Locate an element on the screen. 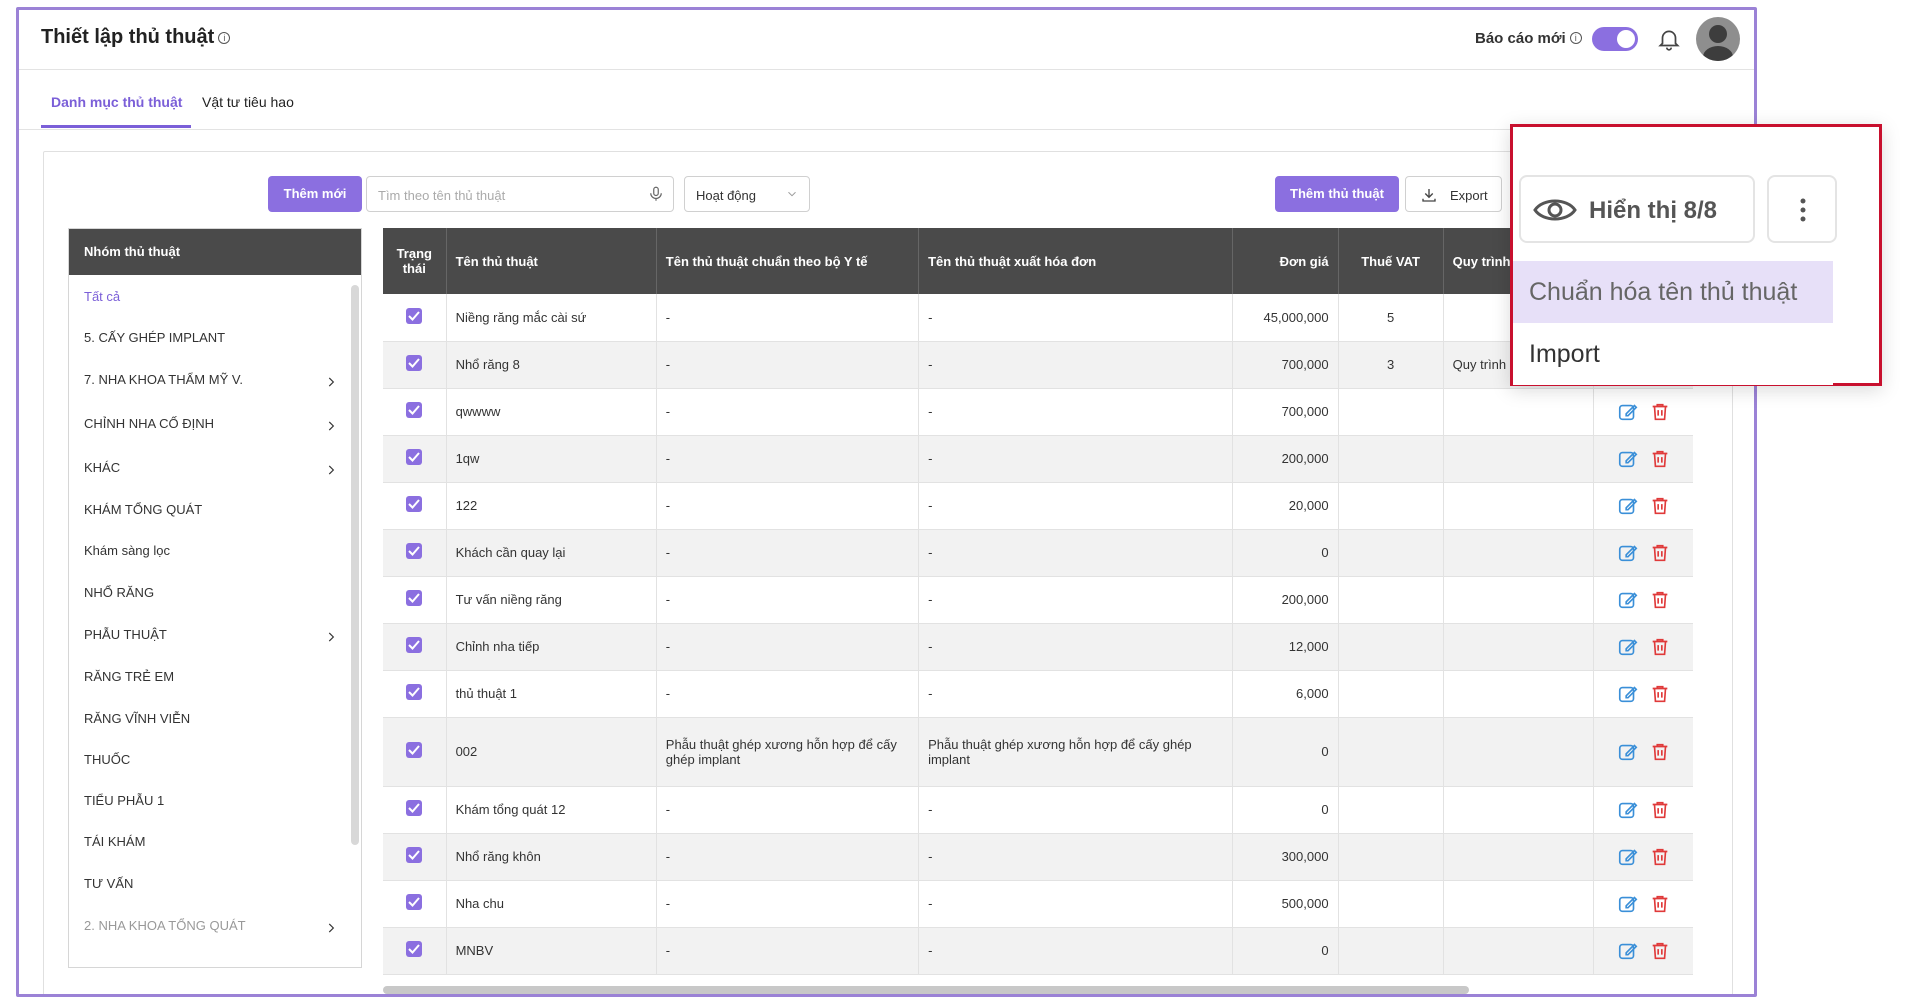 The width and height of the screenshot is (1920, 1005). group-item: THUỐC is located at coordinates (107, 759).